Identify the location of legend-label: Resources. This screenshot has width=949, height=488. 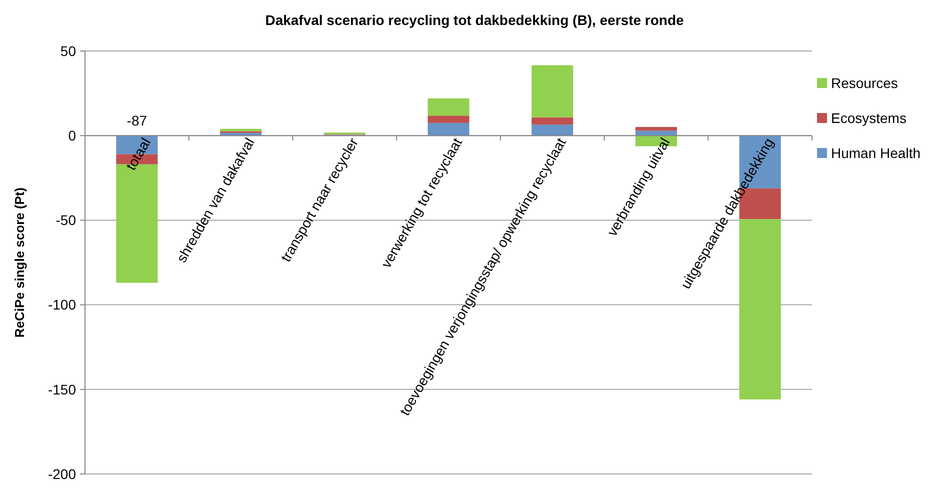
(864, 82).